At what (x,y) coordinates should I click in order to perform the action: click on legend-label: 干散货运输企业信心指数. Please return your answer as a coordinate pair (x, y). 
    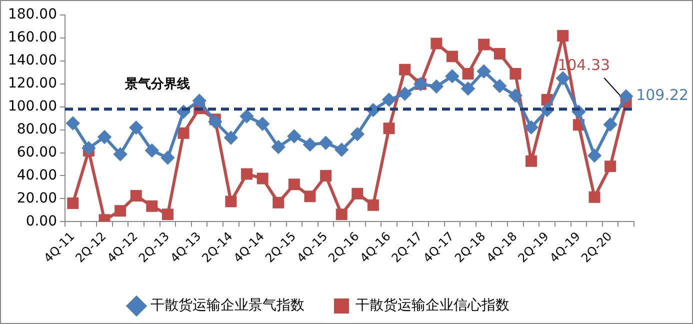
    Looking at the image, I should click on (433, 306).